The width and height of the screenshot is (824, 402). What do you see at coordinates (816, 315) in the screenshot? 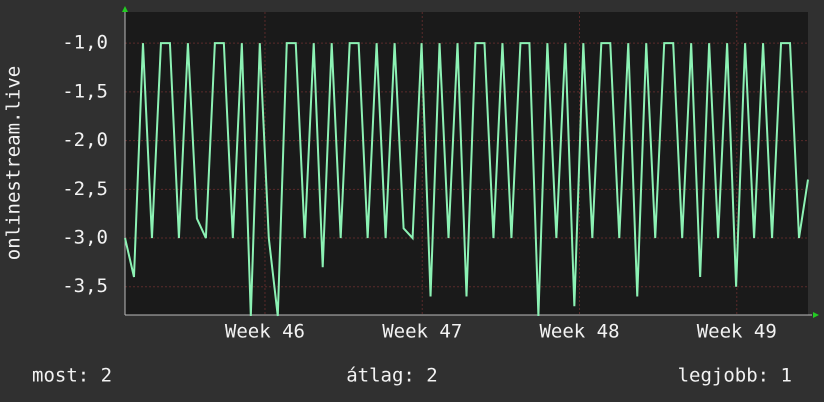
I see `x-arrow` at bounding box center [816, 315].